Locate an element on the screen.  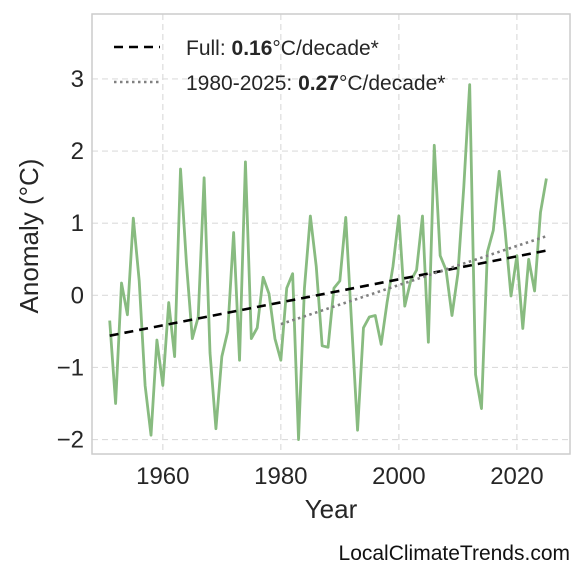
legend-recent-label: 1980-2025: 0.27°C/decade* is located at coordinates (315, 83).